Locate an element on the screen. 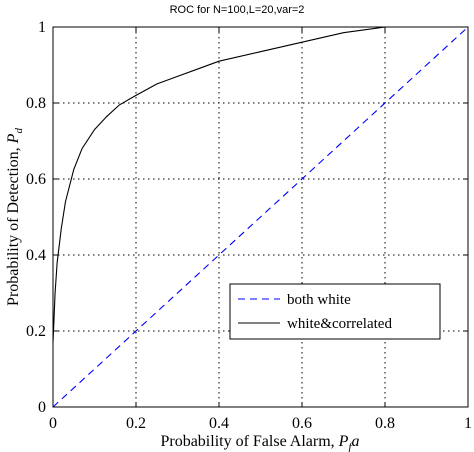 The image size is (474, 452). y-tick-label: 0.8 is located at coordinates (36, 103).